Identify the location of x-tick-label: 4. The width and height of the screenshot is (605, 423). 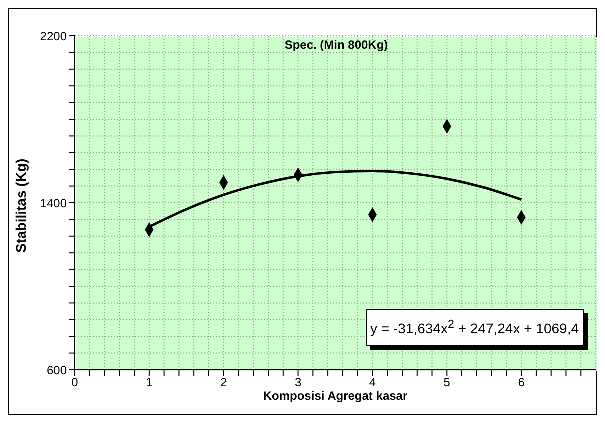
(372, 383).